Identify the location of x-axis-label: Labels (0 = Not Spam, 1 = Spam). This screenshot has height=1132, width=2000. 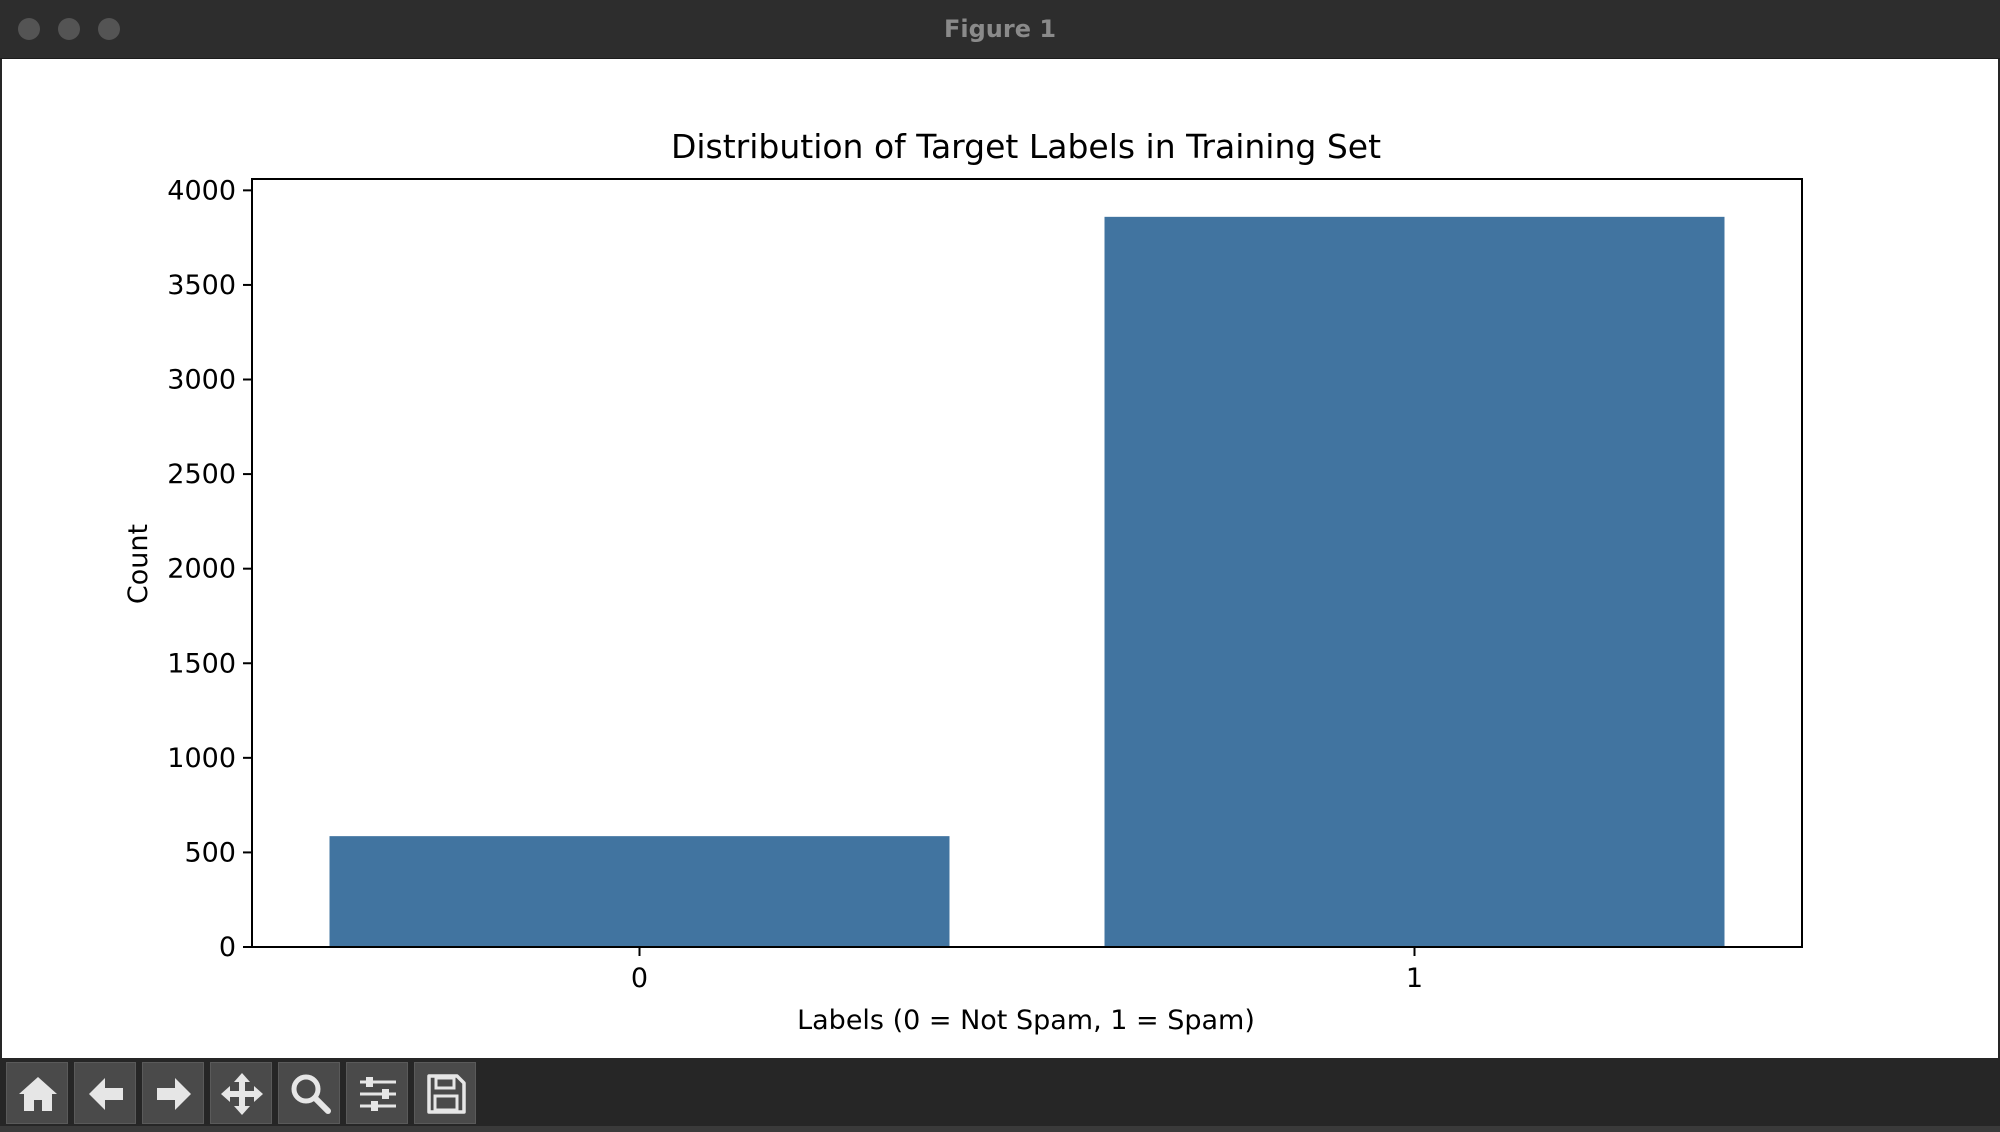
(1026, 1020).